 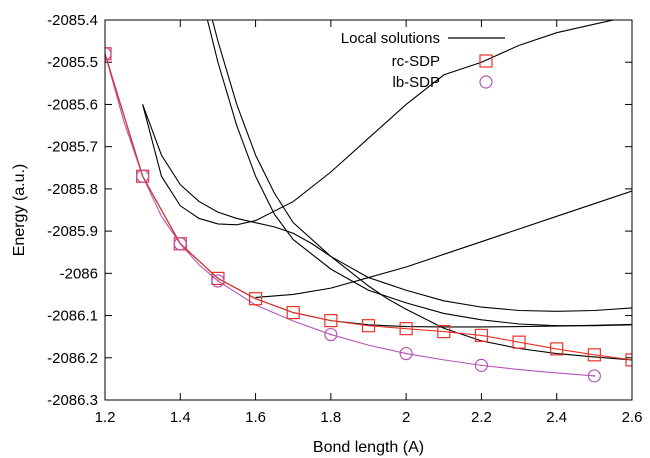 I want to click on y-tick-label: -2085.4, so click(x=72, y=20).